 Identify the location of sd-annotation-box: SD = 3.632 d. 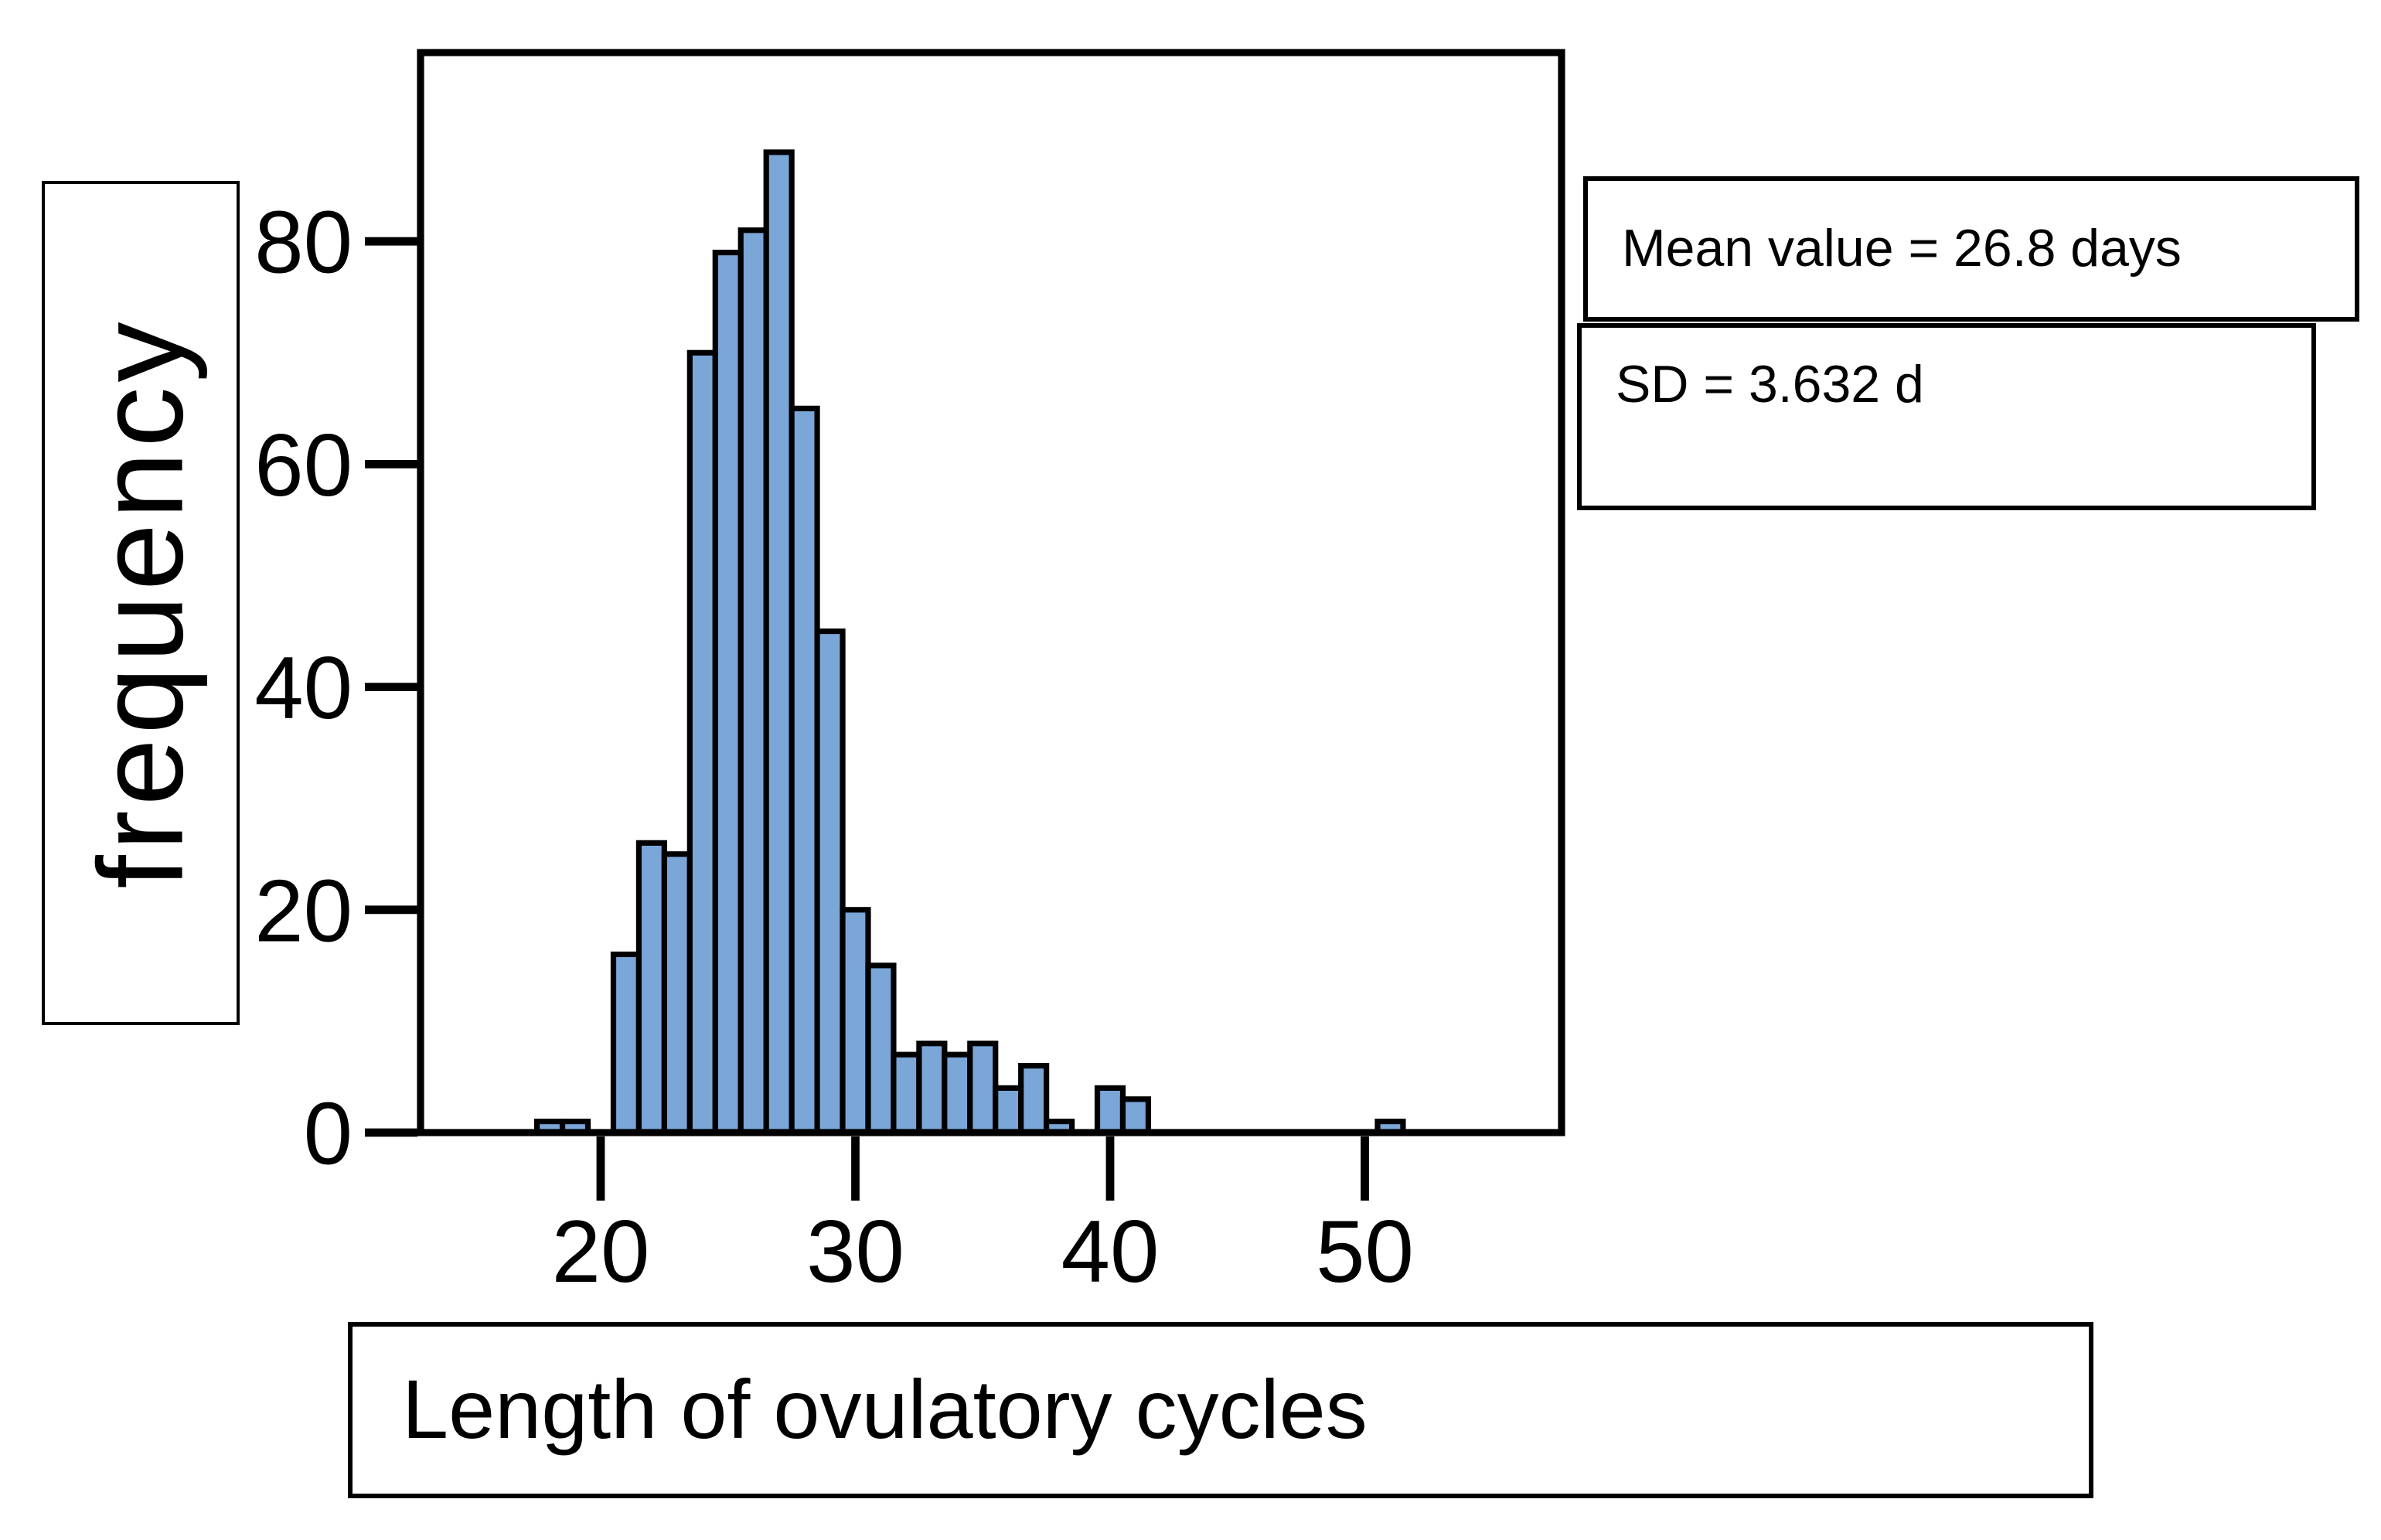
(1947, 416).